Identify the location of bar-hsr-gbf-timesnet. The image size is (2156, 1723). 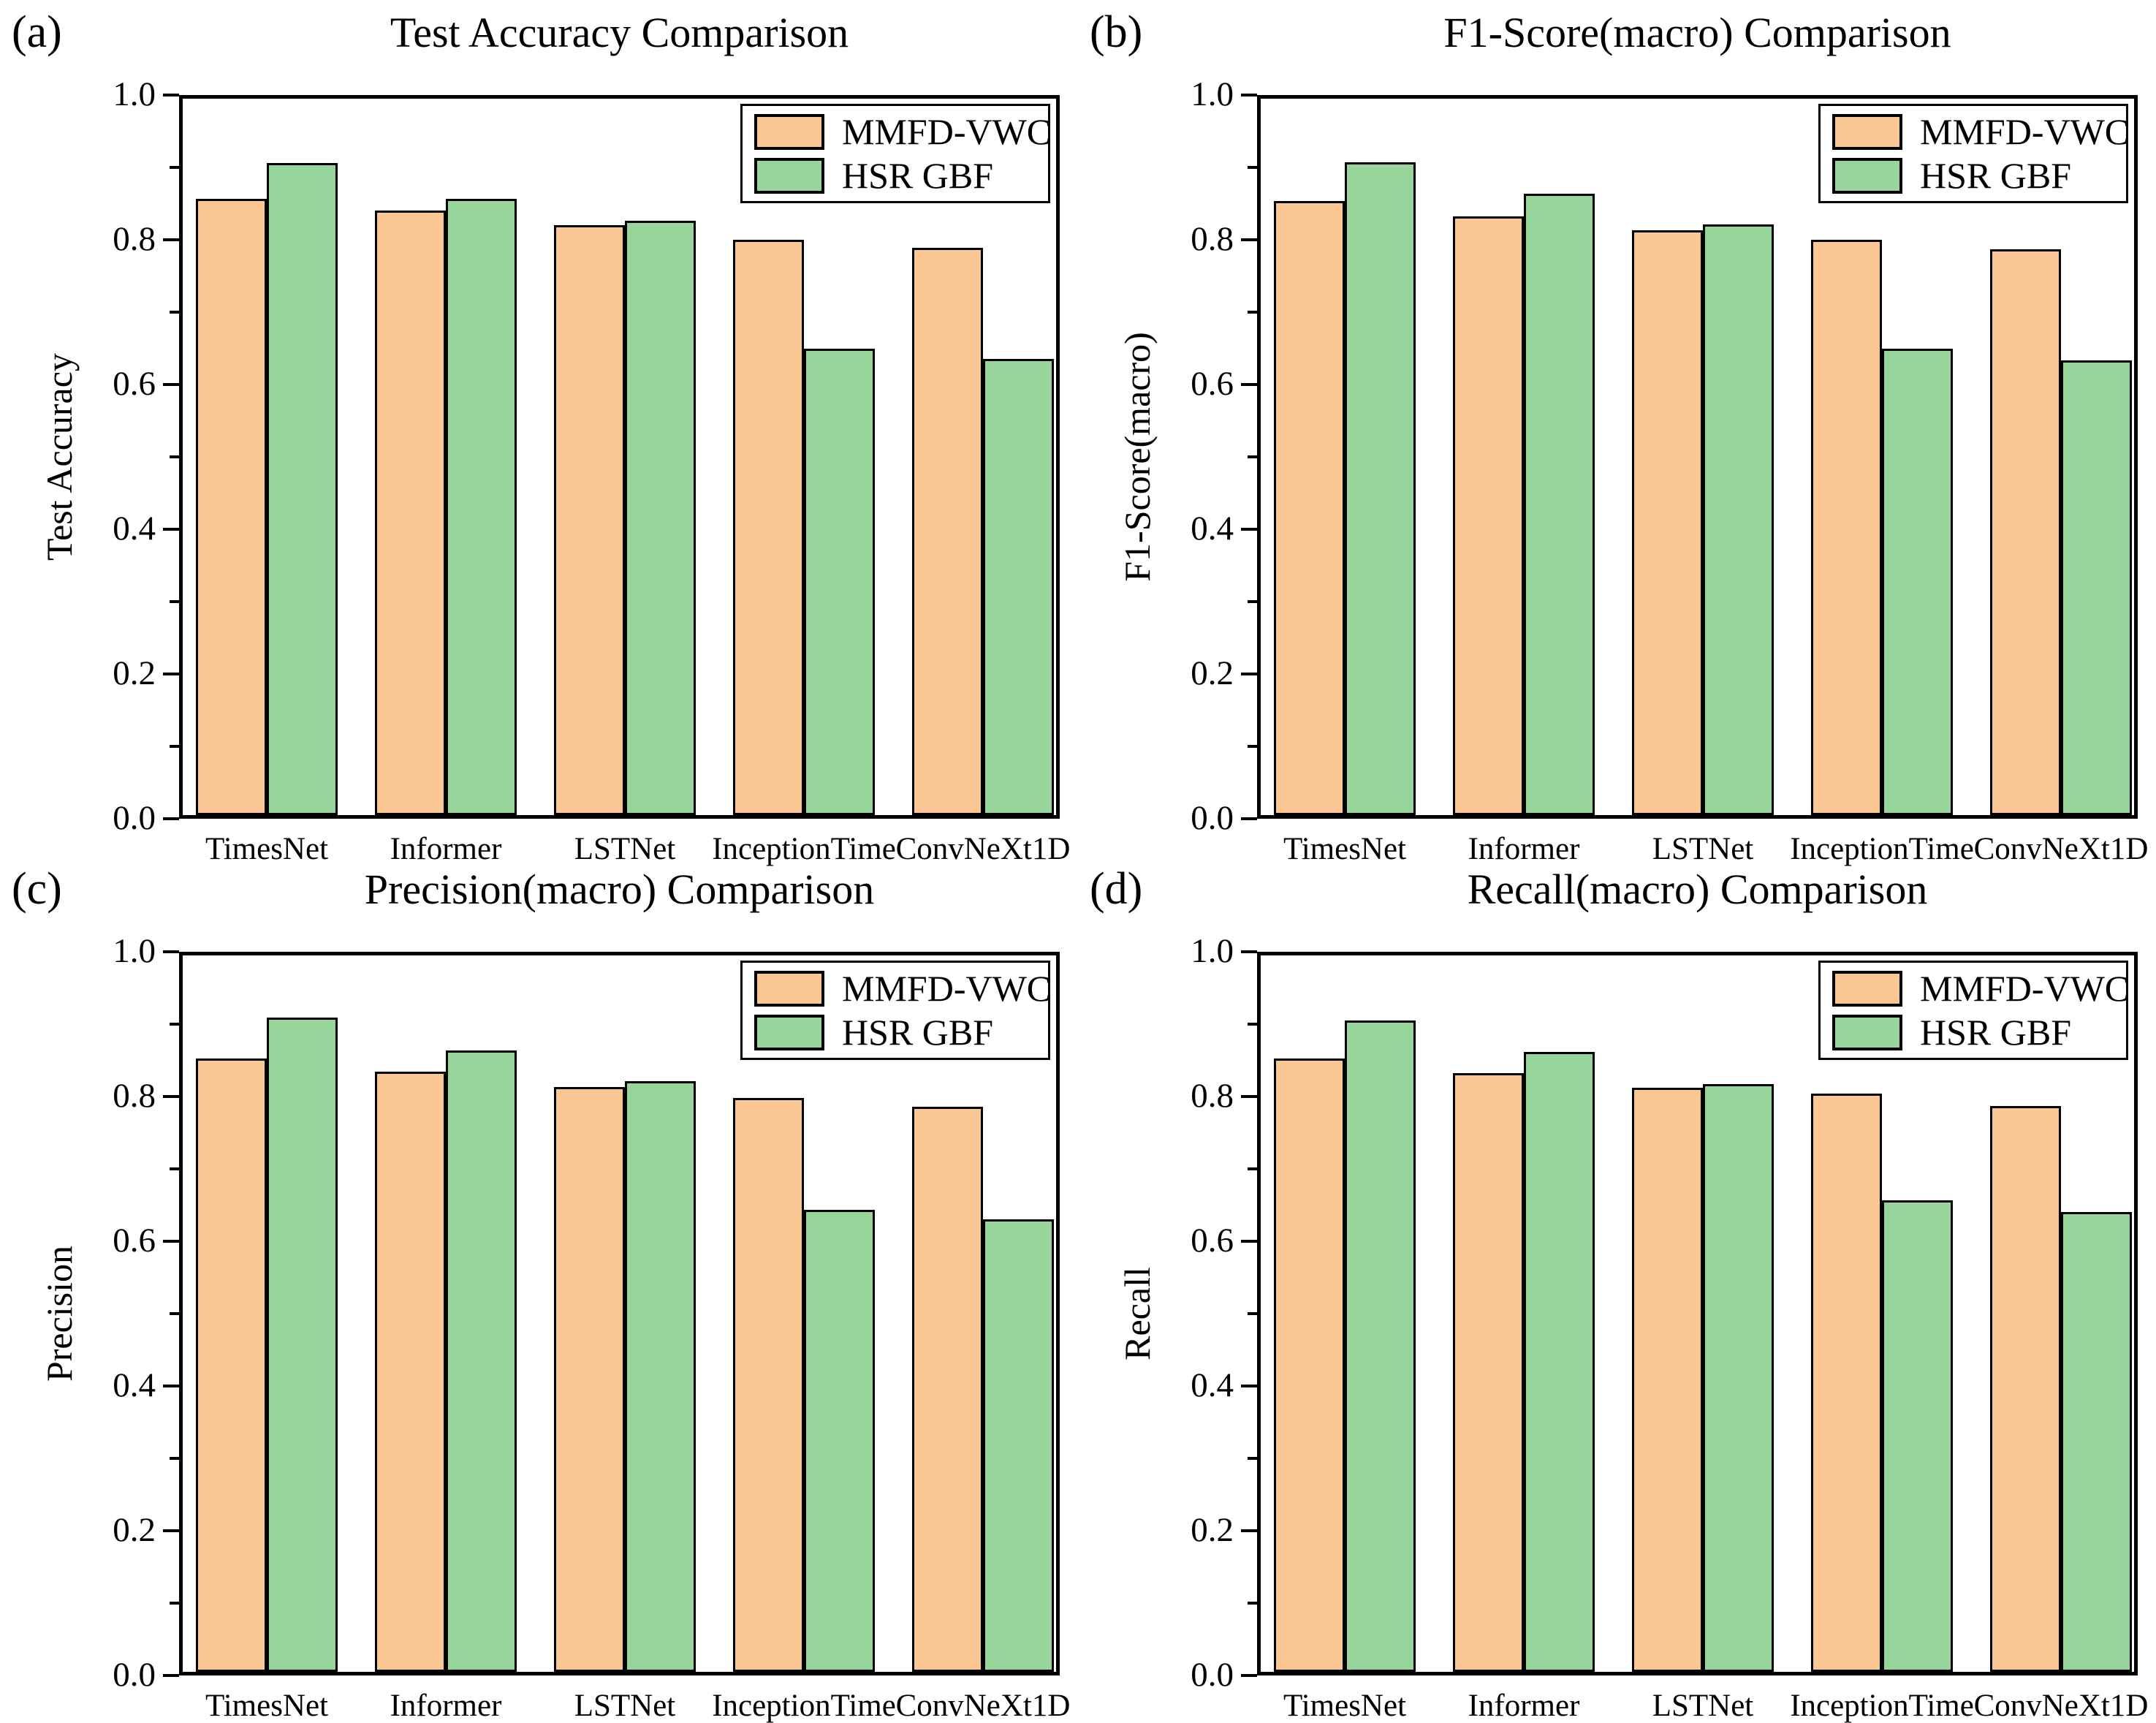
(1380, 489).